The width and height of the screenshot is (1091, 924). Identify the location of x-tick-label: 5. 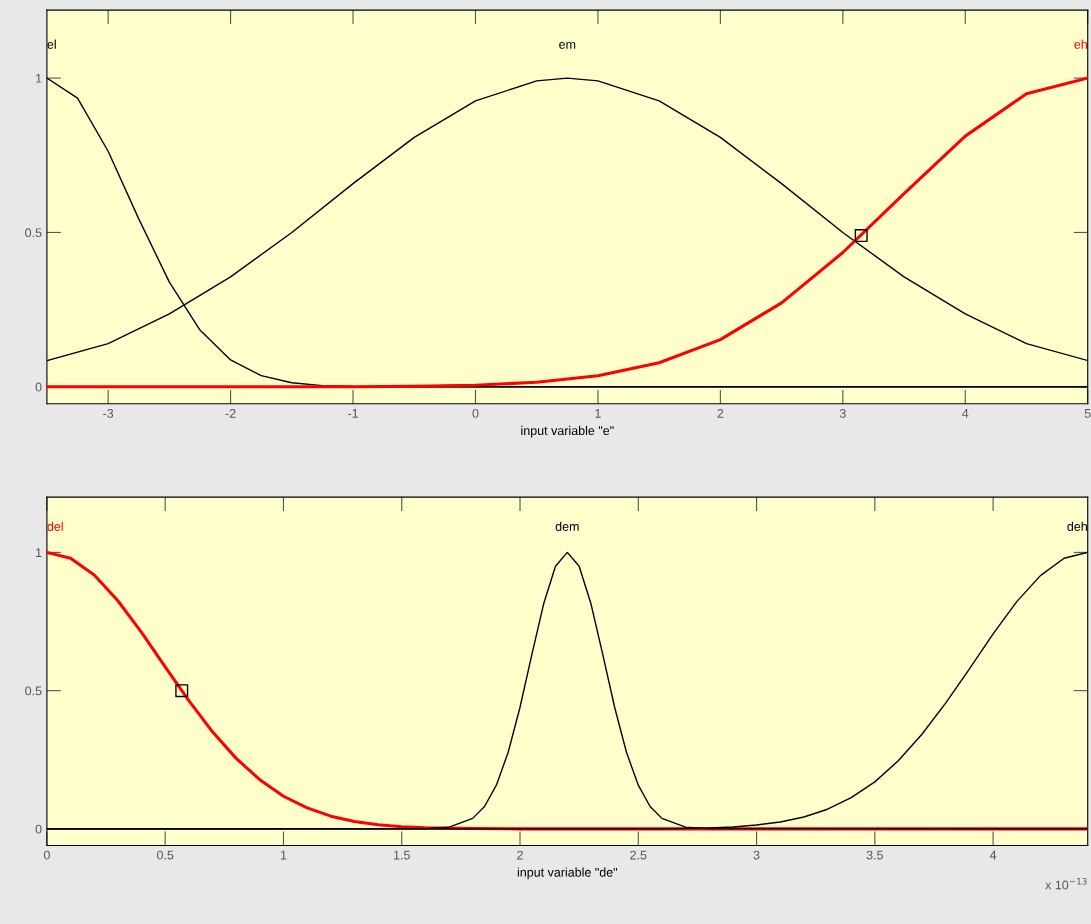
(1087, 413).